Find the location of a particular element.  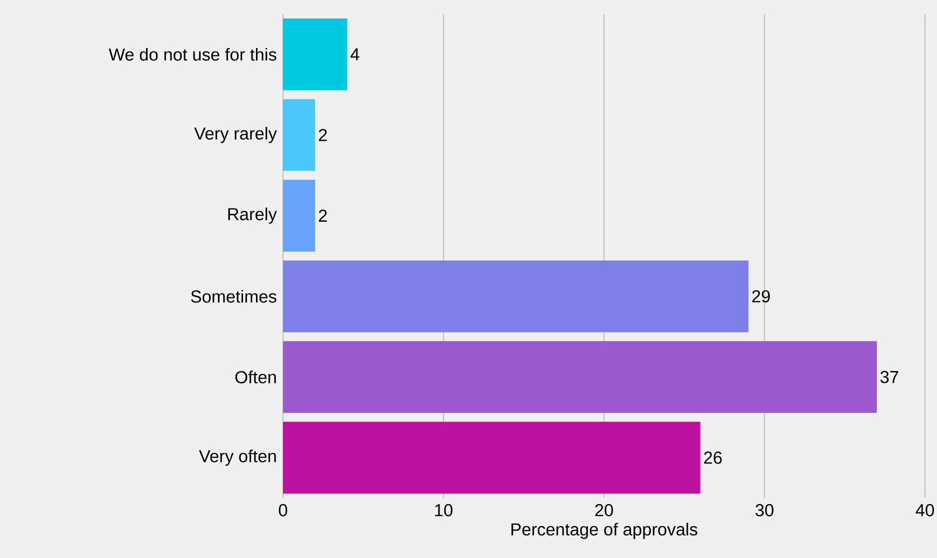

data-label: 4 is located at coordinates (355, 54).